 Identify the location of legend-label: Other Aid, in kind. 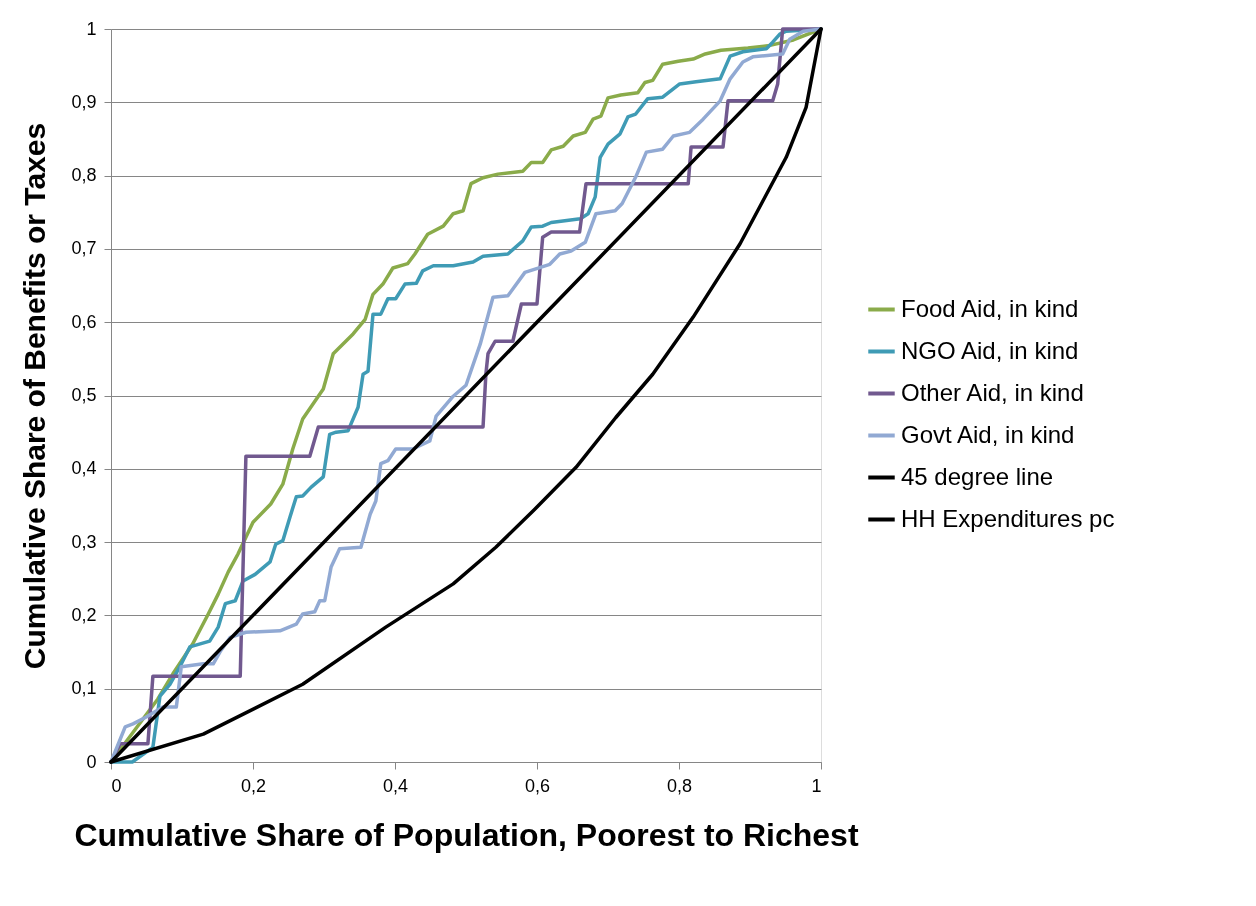
(992, 392).